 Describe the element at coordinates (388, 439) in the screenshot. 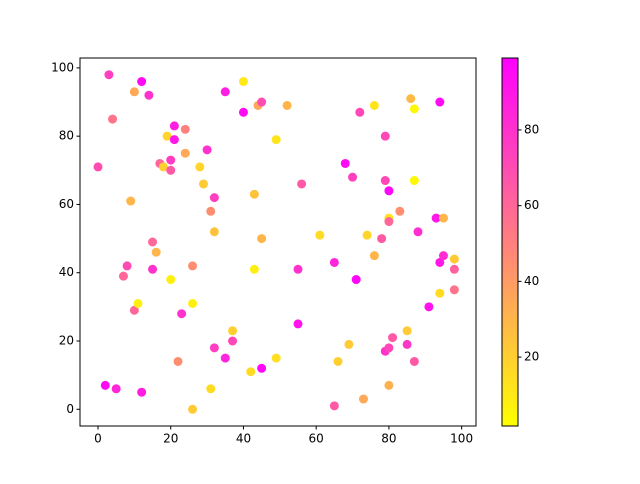

I see `x-tick-label: 80` at that location.